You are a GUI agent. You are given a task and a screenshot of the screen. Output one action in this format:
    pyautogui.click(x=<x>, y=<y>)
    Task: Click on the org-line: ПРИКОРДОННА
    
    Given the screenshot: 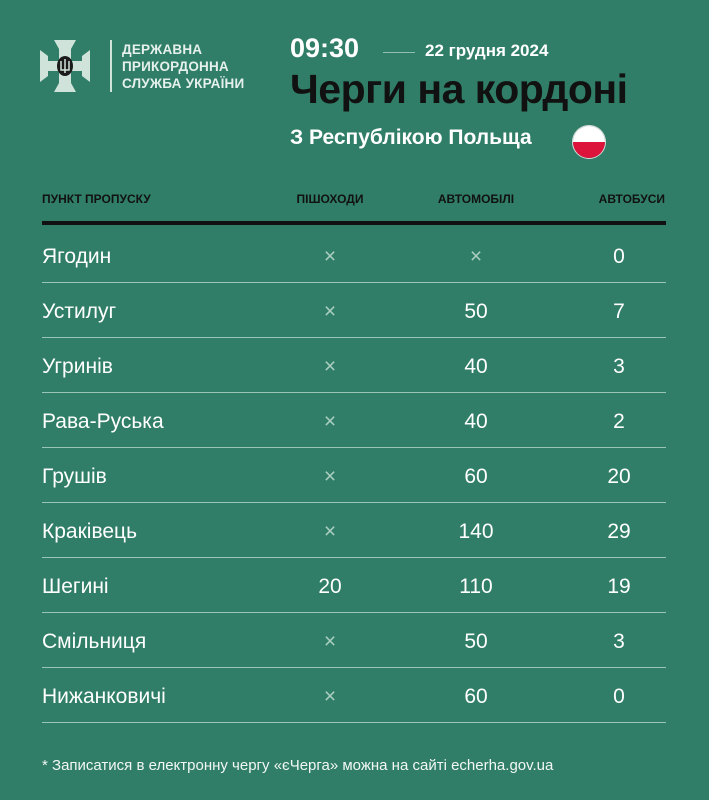 What is the action you would take?
    pyautogui.click(x=175, y=66)
    